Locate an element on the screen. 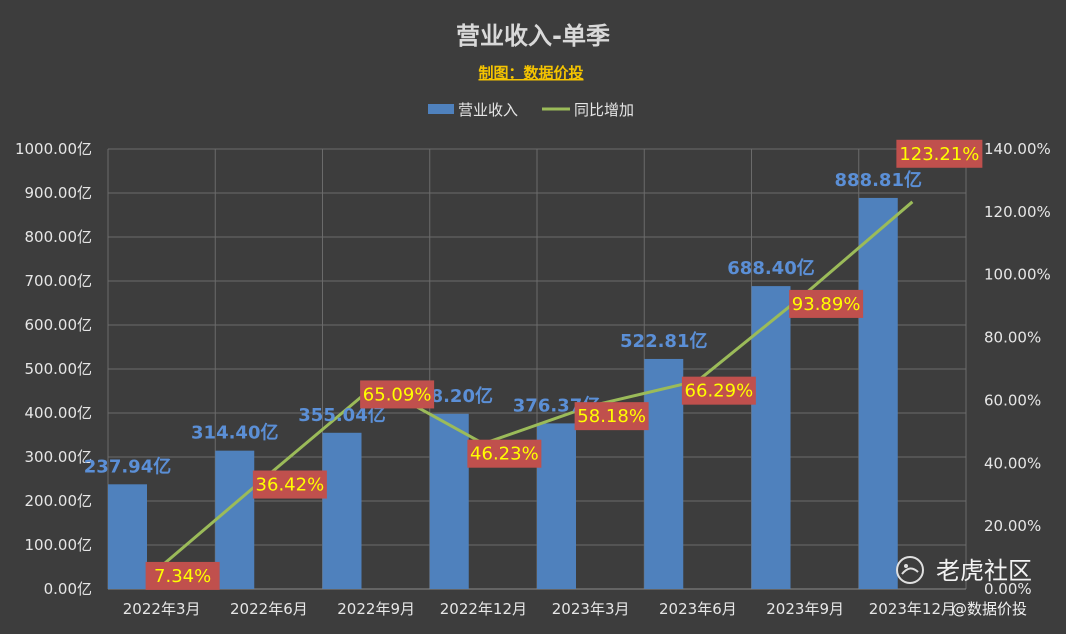  right-tick-label: 100.00% is located at coordinates (1017, 275).